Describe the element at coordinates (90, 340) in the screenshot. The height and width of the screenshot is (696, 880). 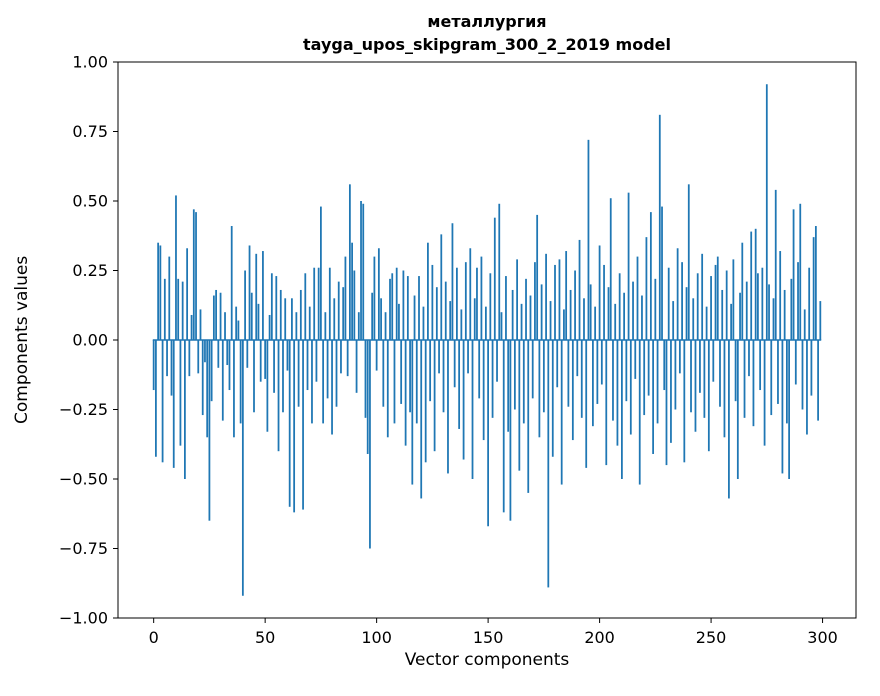
I see `y-tick-label: 0.00` at that location.